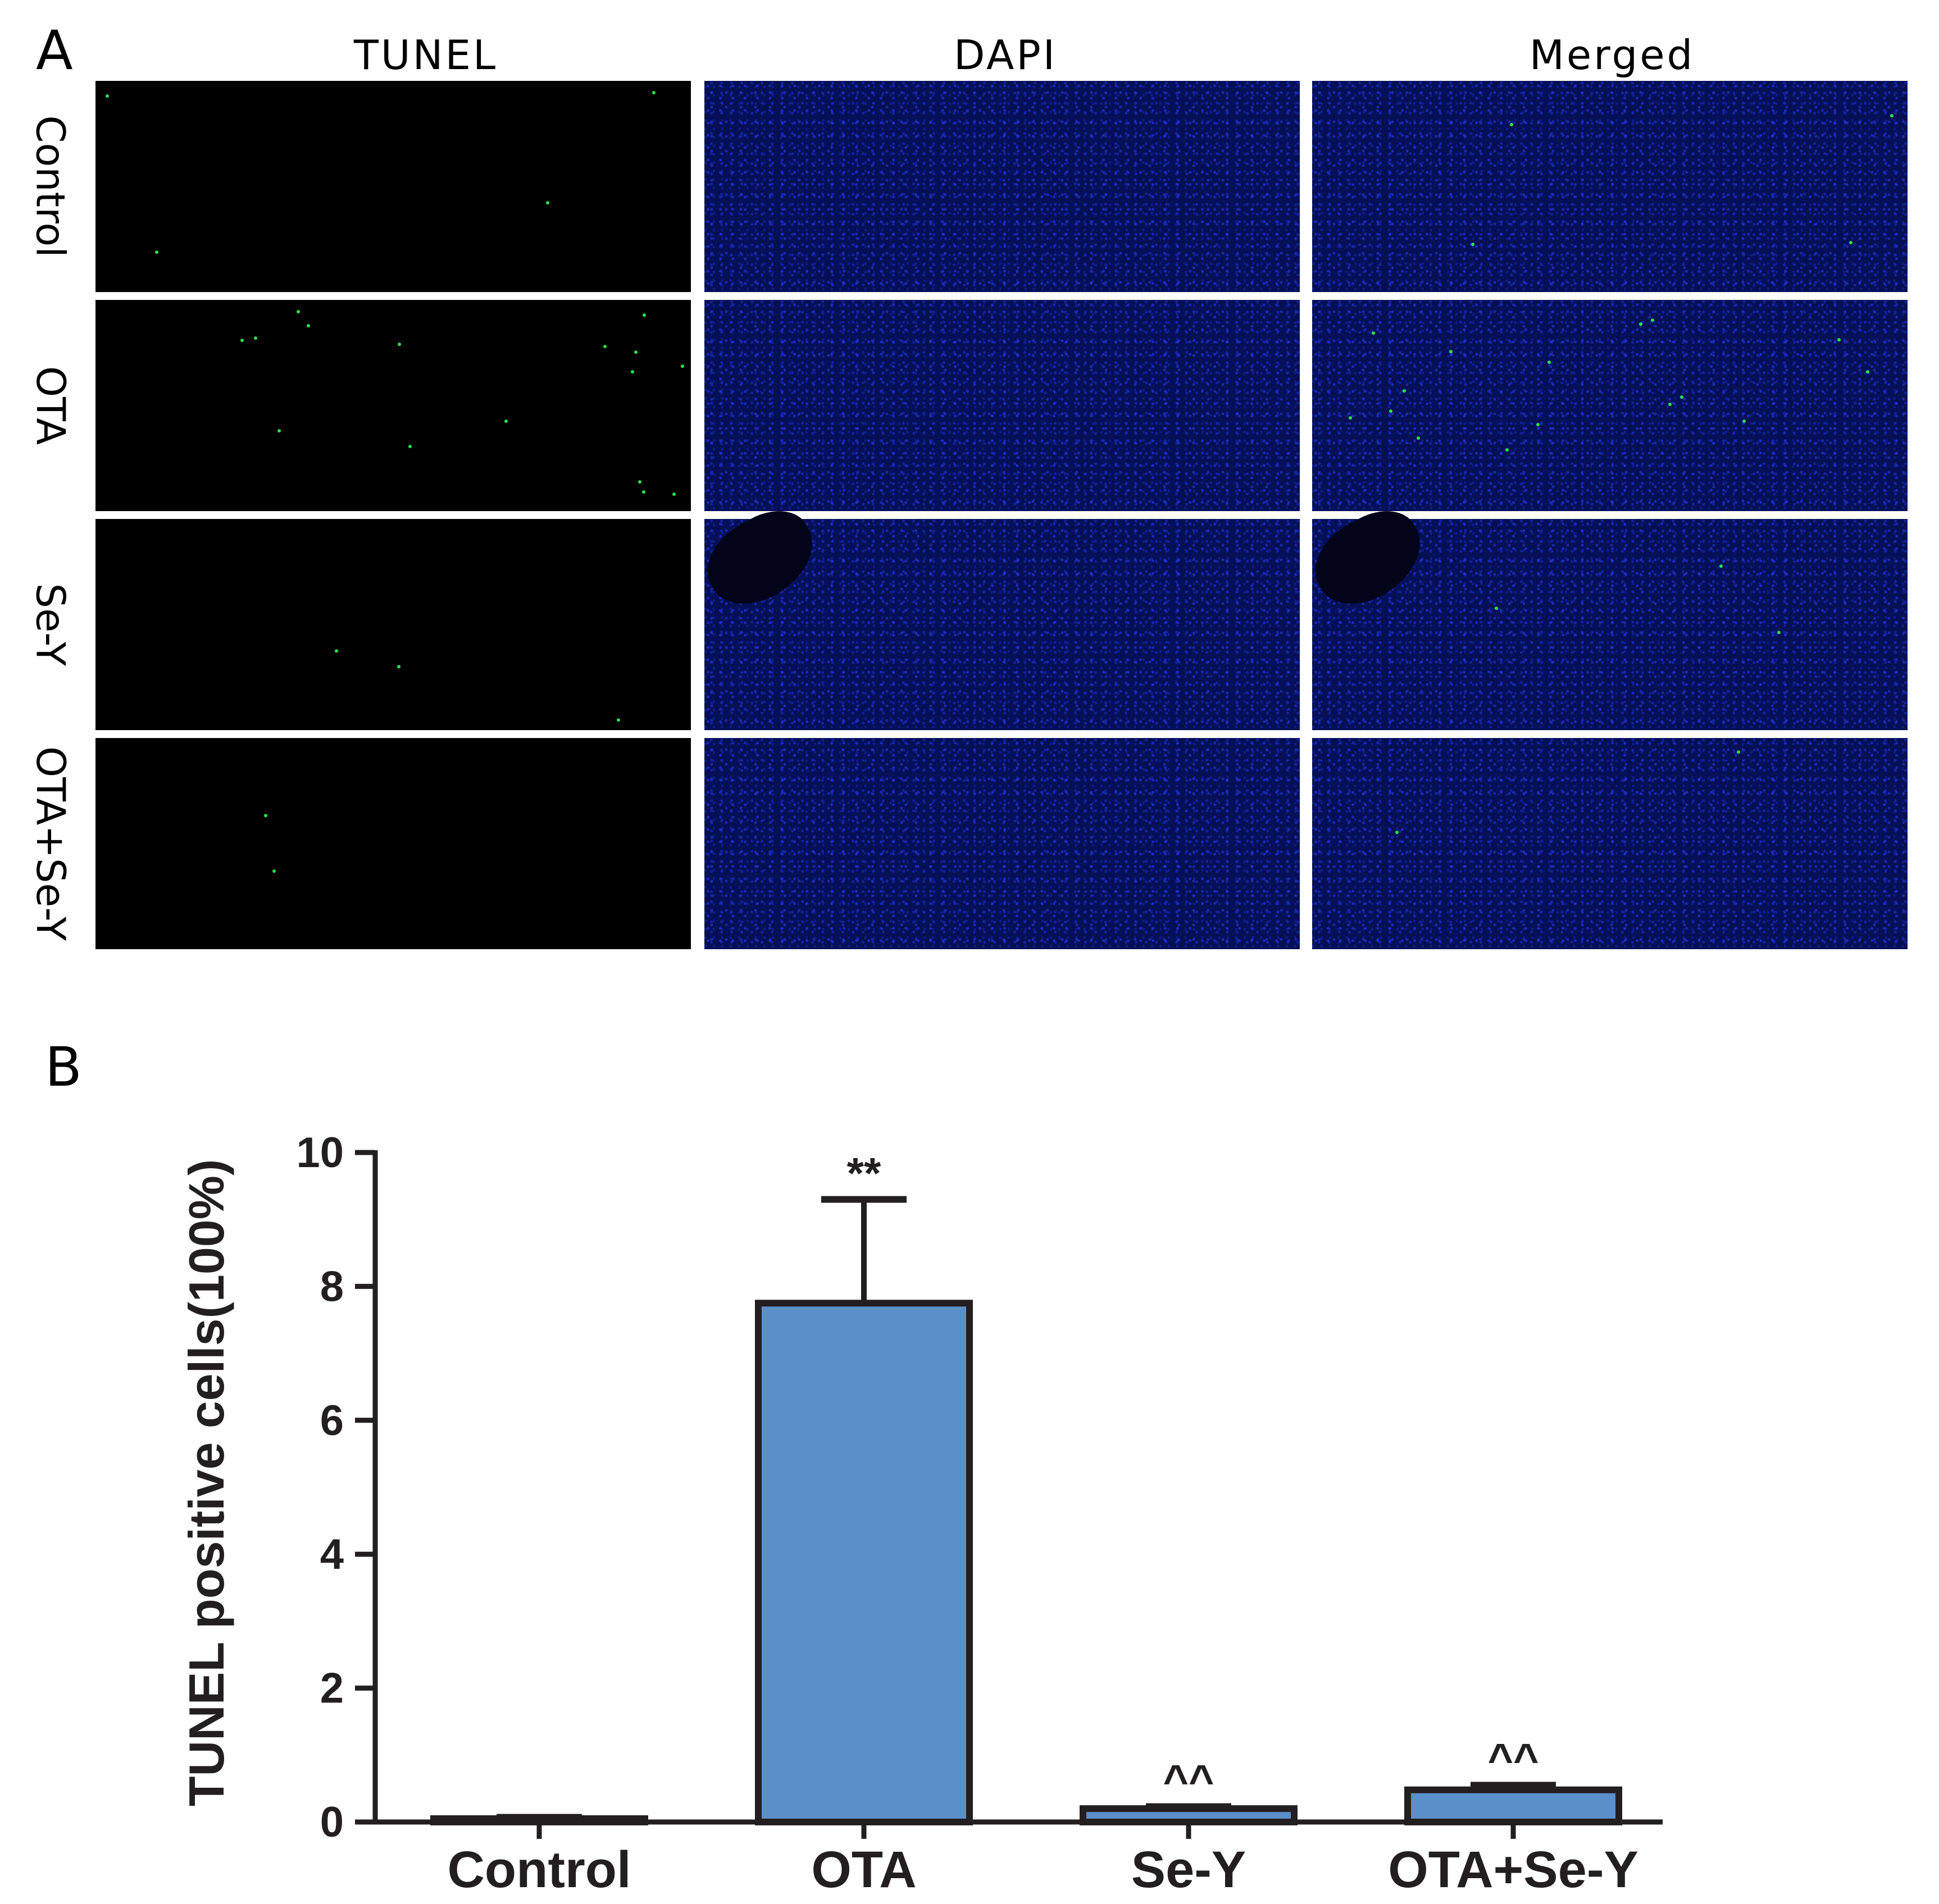 The image size is (1939, 1904). What do you see at coordinates (539, 1820) in the screenshot?
I see `bar-control` at bounding box center [539, 1820].